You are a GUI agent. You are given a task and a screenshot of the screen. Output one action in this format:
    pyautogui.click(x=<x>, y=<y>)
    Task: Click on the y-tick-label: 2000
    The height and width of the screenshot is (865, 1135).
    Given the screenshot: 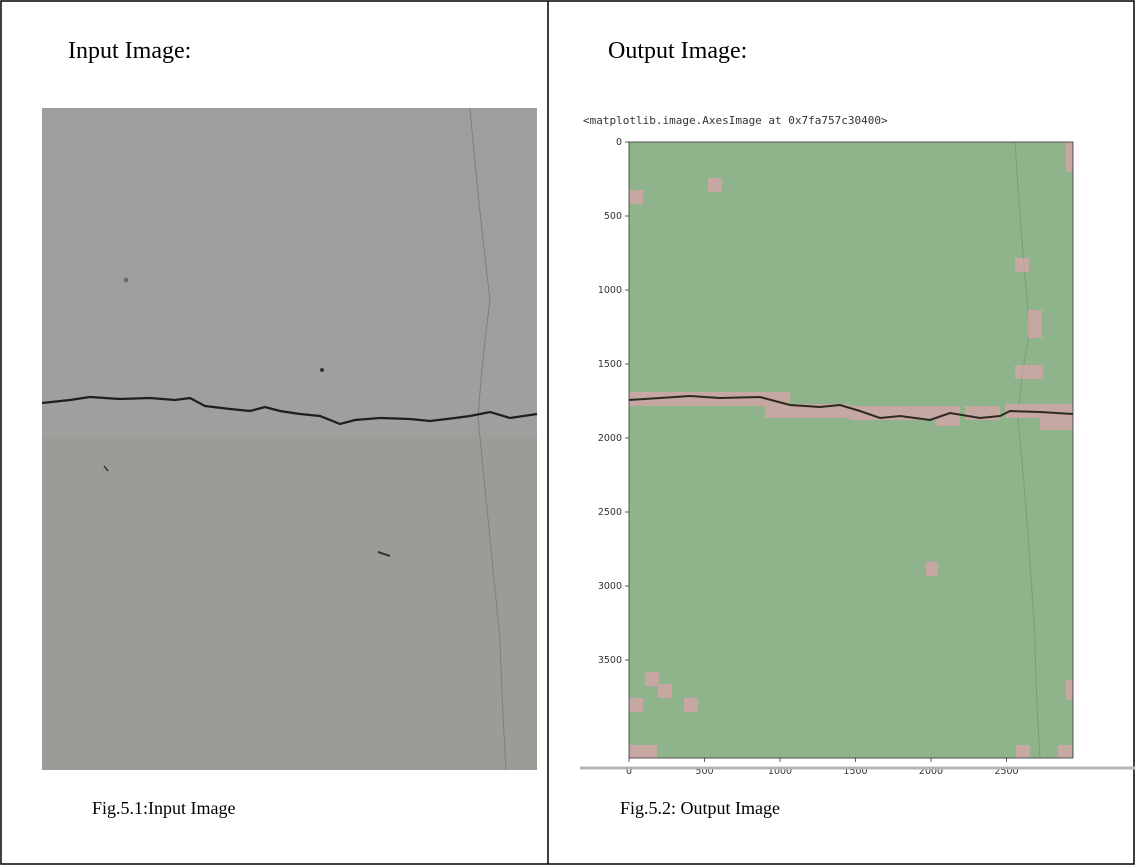 What is the action you would take?
    pyautogui.click(x=610, y=438)
    